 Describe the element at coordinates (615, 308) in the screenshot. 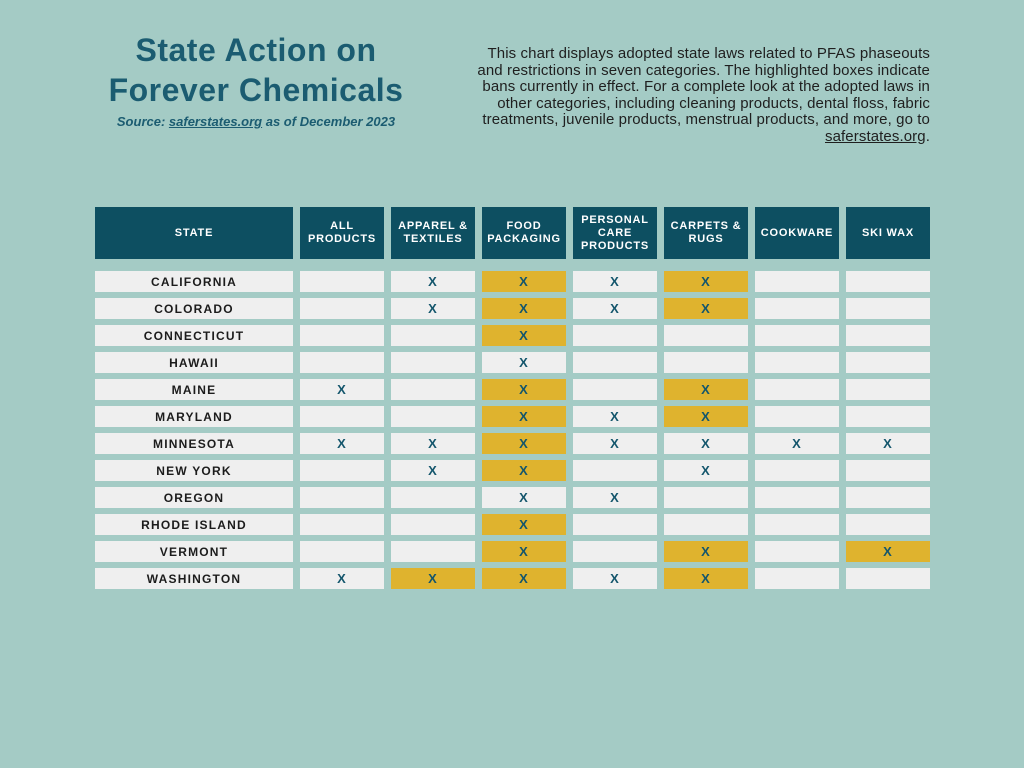

I see `law-mark-cell-colorado-personal-care-products: X` at that location.